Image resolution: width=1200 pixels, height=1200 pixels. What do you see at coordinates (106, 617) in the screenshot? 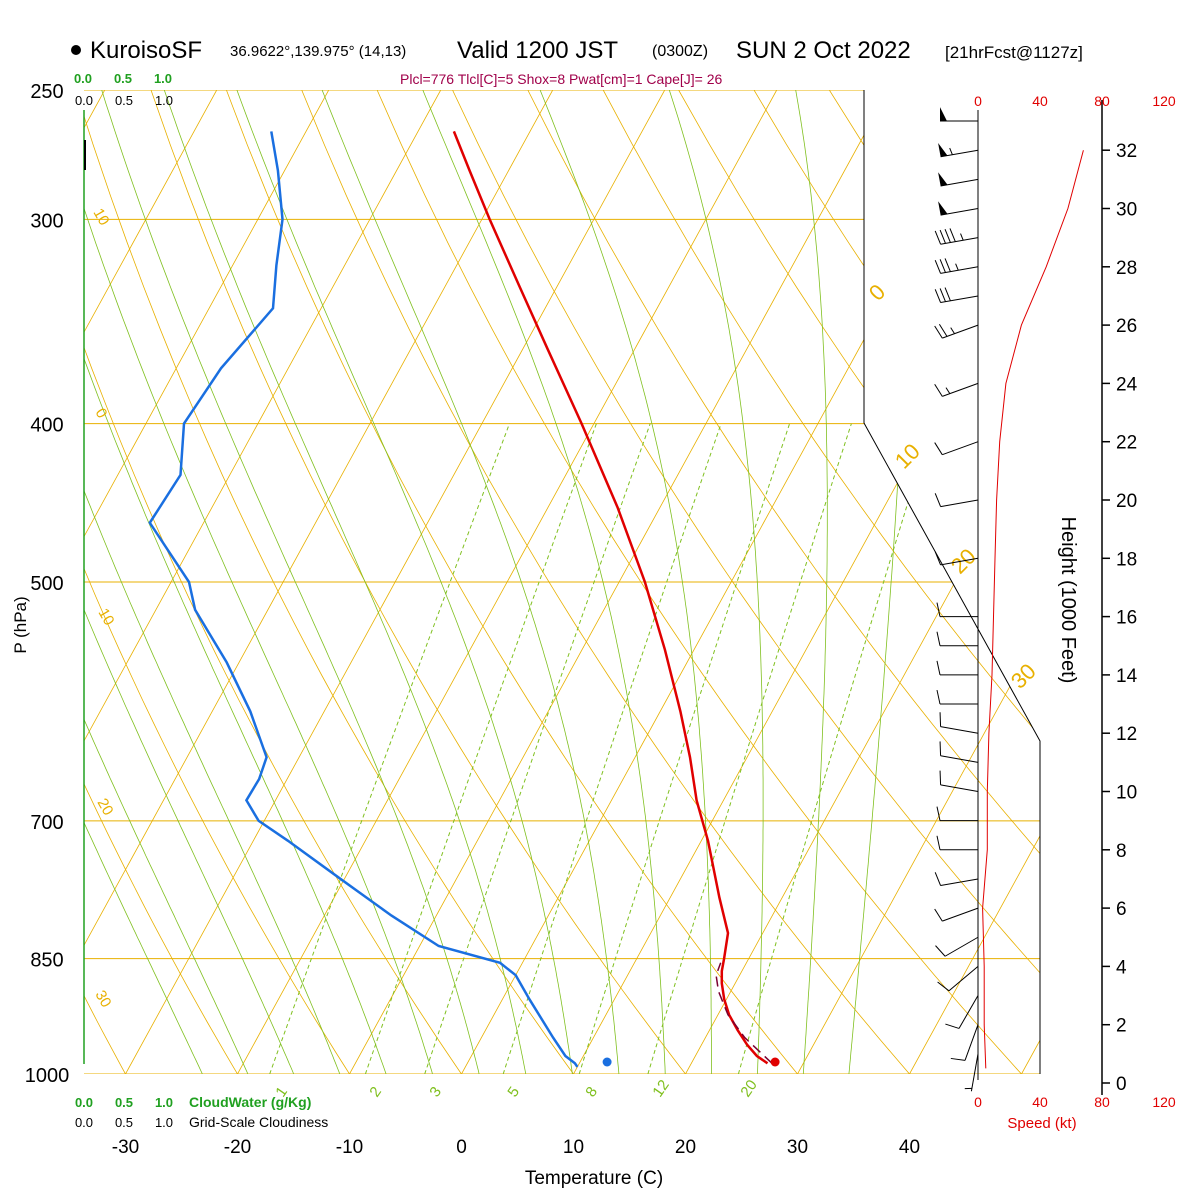
I see `left-isotherm-label: 10` at bounding box center [106, 617].